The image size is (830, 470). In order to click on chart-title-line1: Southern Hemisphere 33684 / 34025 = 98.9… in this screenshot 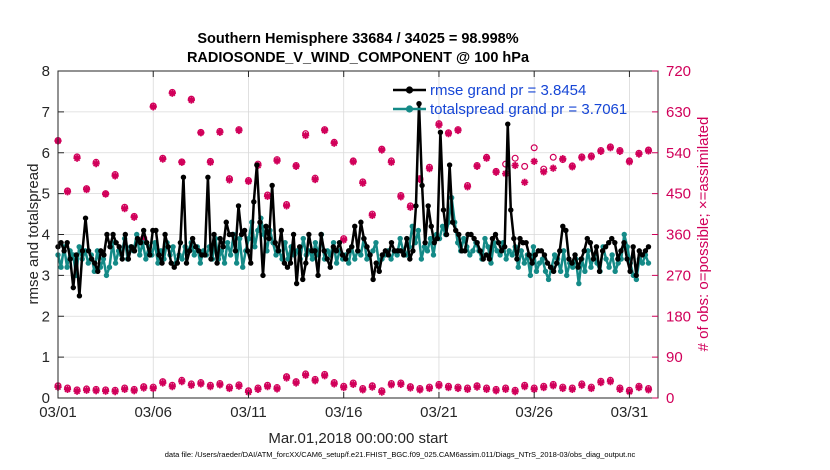, I will do `click(357, 39)`.